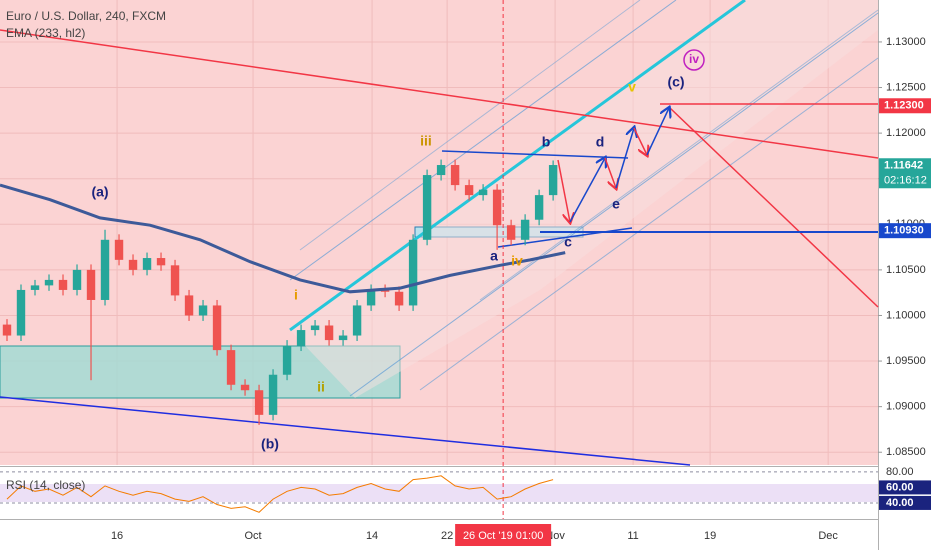 The height and width of the screenshot is (550, 932). What do you see at coordinates (906, 87) in the screenshot?
I see `y-tick-label: 1.12500` at bounding box center [906, 87].